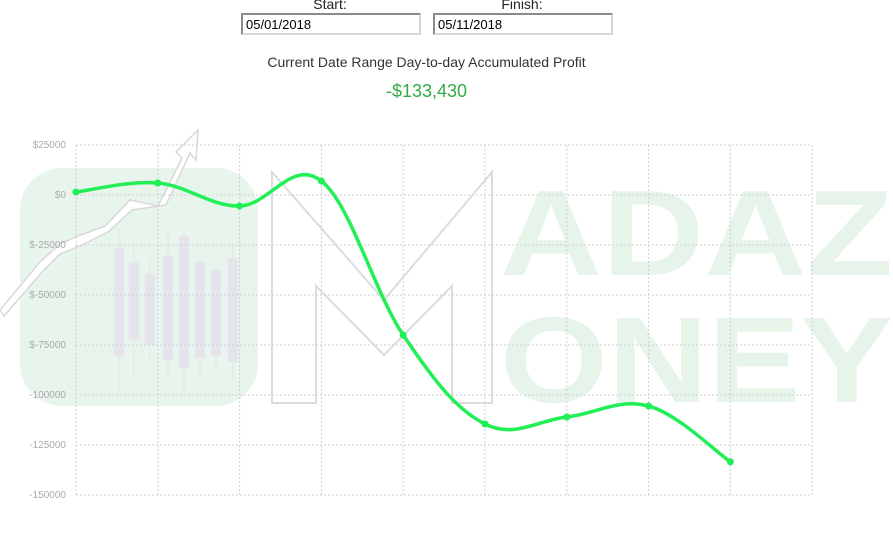 Image resolution: width=893 pixels, height=534 pixels. I want to click on y-tick-label: $-25000, so click(47, 245).